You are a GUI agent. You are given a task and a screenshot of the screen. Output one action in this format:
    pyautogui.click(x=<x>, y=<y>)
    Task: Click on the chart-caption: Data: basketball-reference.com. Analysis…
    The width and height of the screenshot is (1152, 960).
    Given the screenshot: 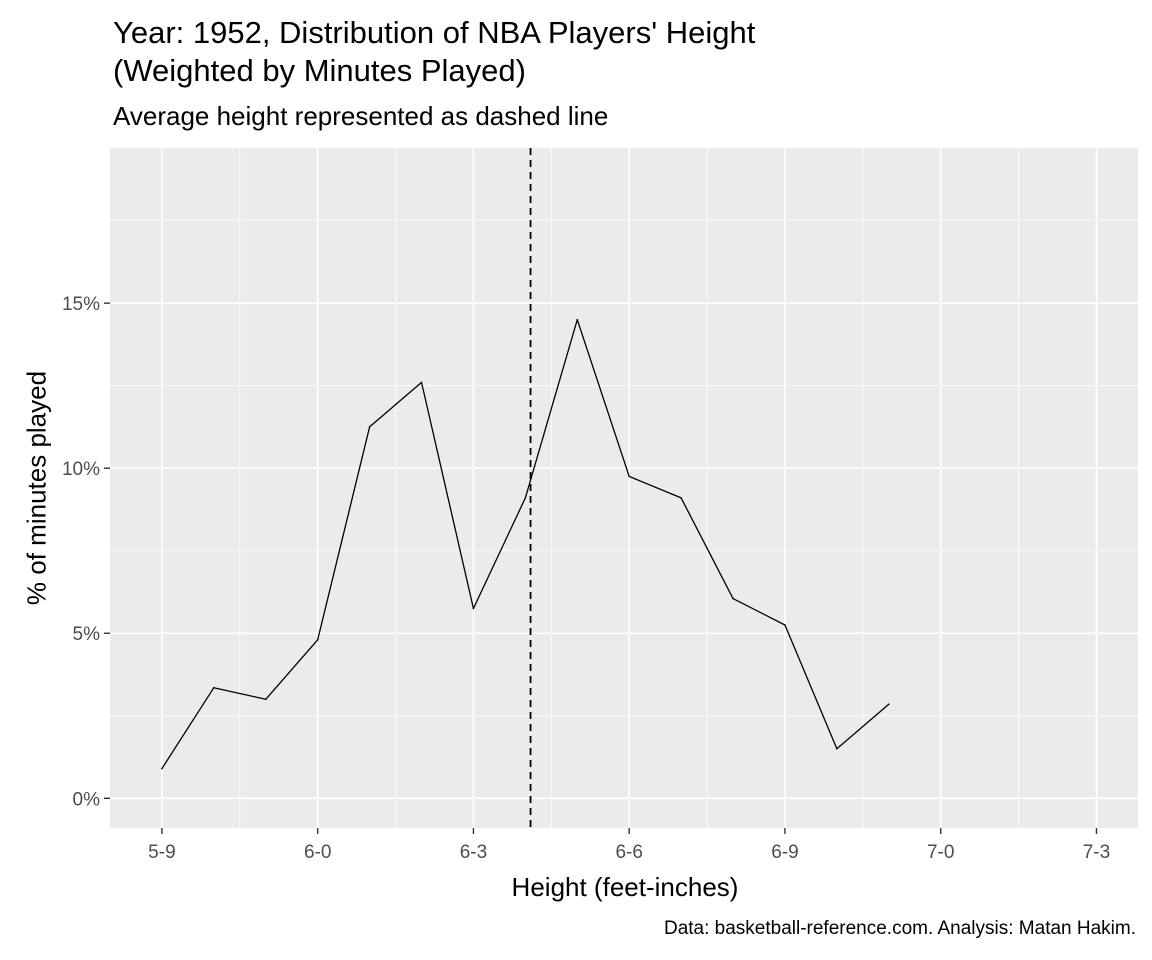 What is the action you would take?
    pyautogui.click(x=899, y=928)
    